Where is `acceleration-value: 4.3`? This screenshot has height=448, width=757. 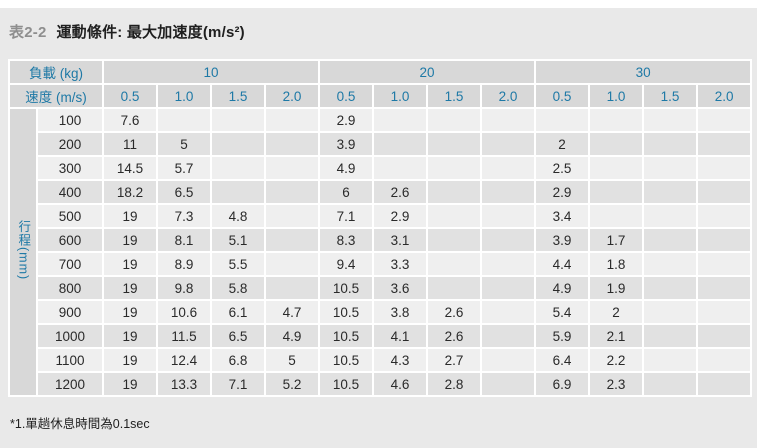
acceleration-value: 4.3 is located at coordinates (400, 360).